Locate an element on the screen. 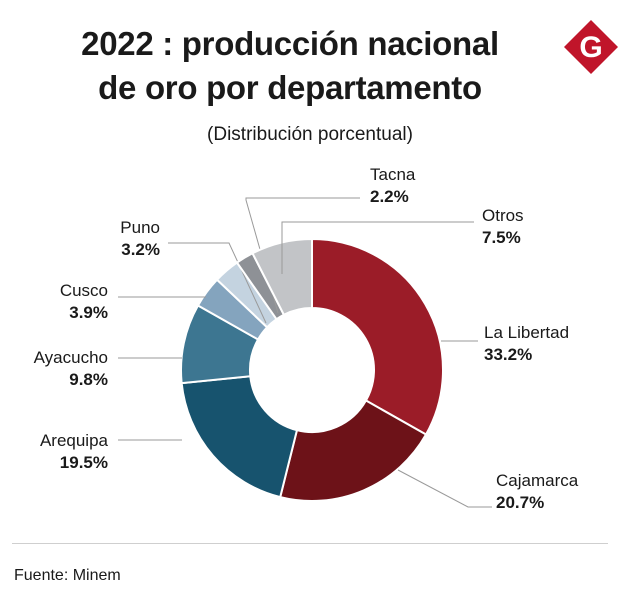  slice-otros is located at coordinates (282, 277).